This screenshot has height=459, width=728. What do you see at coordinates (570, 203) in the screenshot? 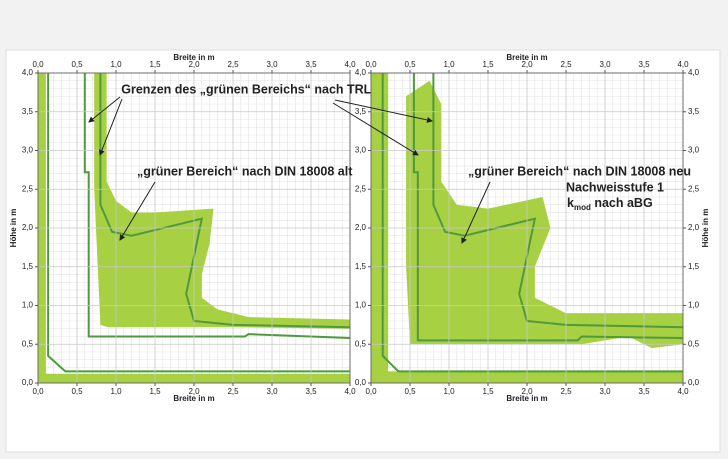
I see `annotation-part: k` at bounding box center [570, 203].